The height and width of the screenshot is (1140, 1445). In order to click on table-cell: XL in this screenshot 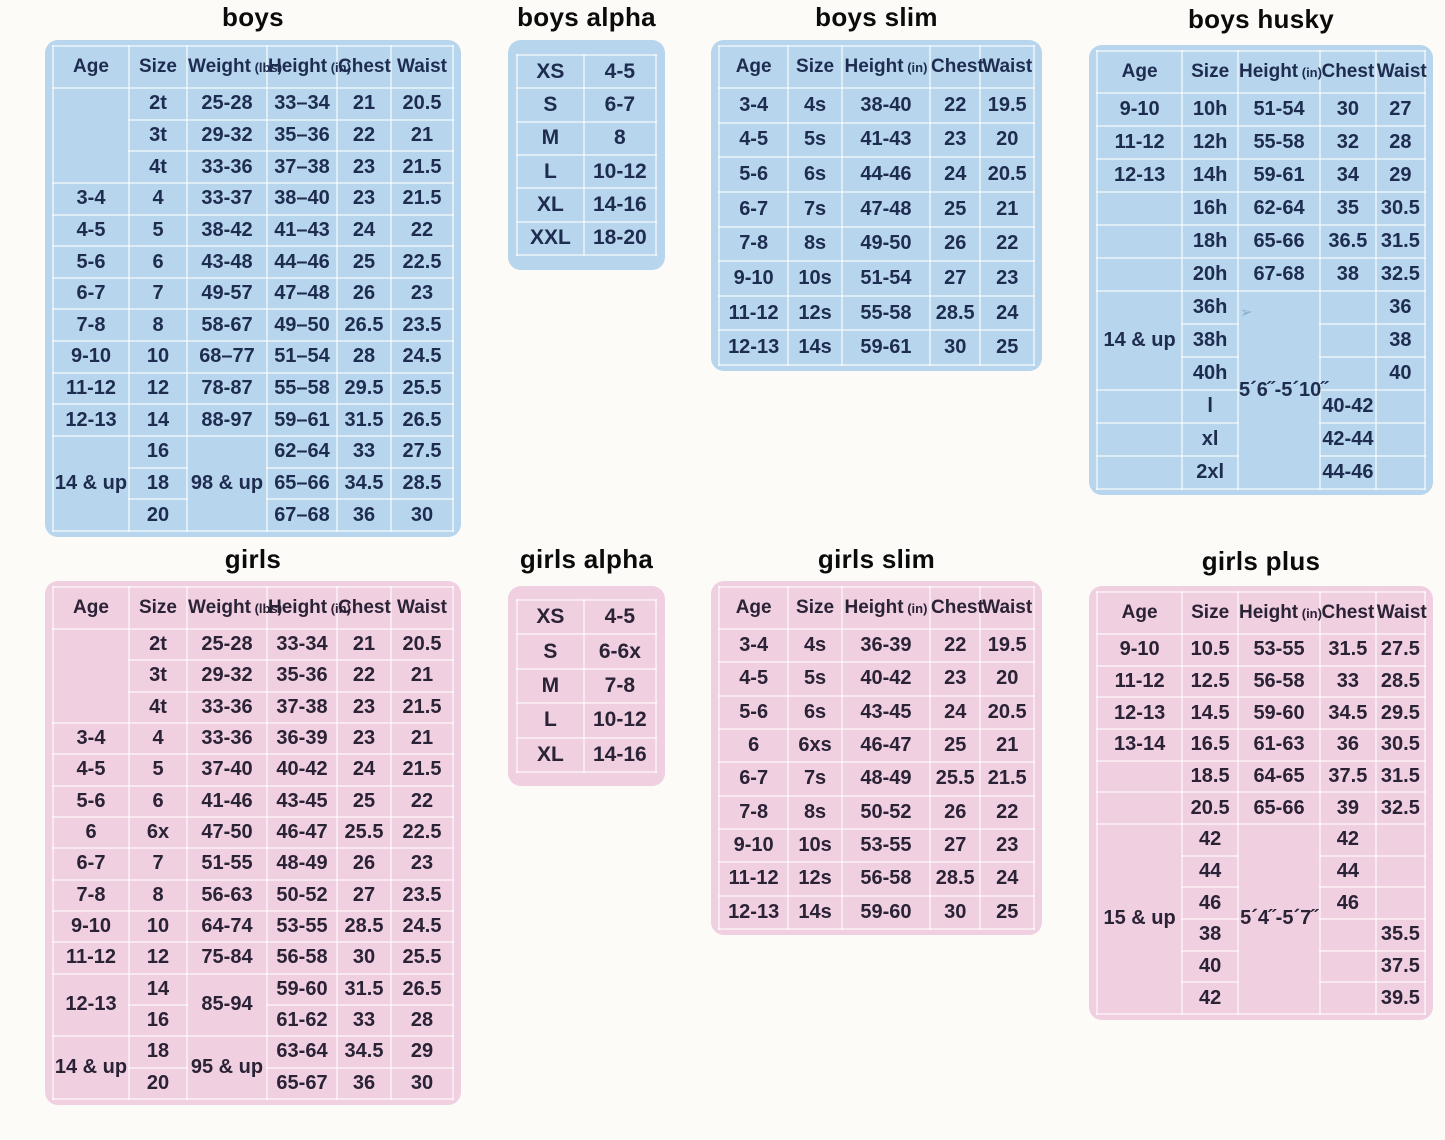, I will do `click(550, 205)`.